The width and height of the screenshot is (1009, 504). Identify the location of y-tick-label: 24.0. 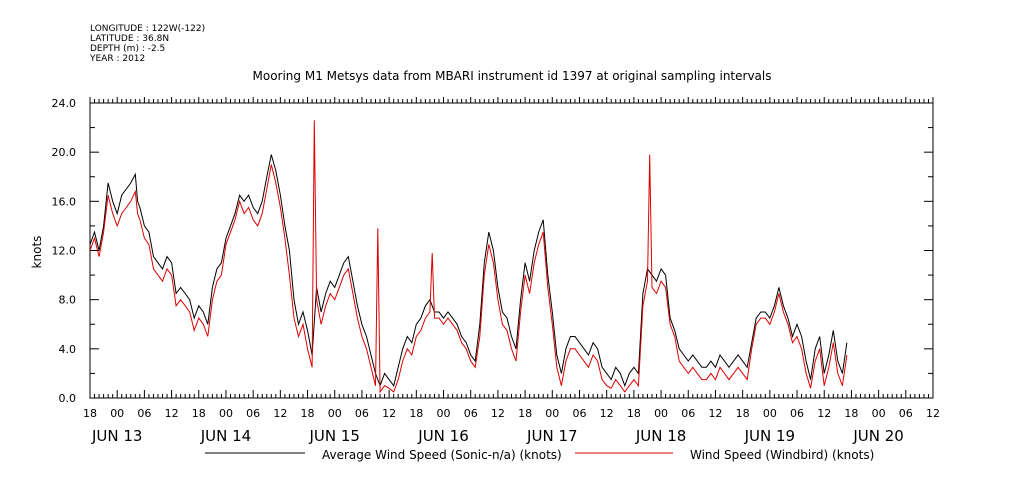
(64, 103).